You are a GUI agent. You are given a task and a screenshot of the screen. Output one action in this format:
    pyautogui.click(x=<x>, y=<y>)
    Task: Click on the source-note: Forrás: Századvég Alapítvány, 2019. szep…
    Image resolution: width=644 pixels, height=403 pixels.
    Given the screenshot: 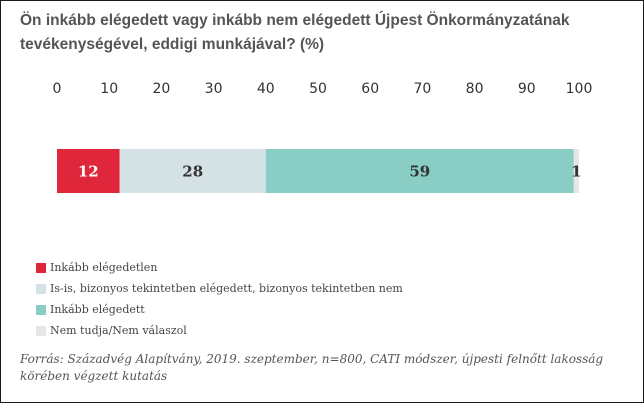 What is the action you would take?
    pyautogui.click(x=312, y=367)
    